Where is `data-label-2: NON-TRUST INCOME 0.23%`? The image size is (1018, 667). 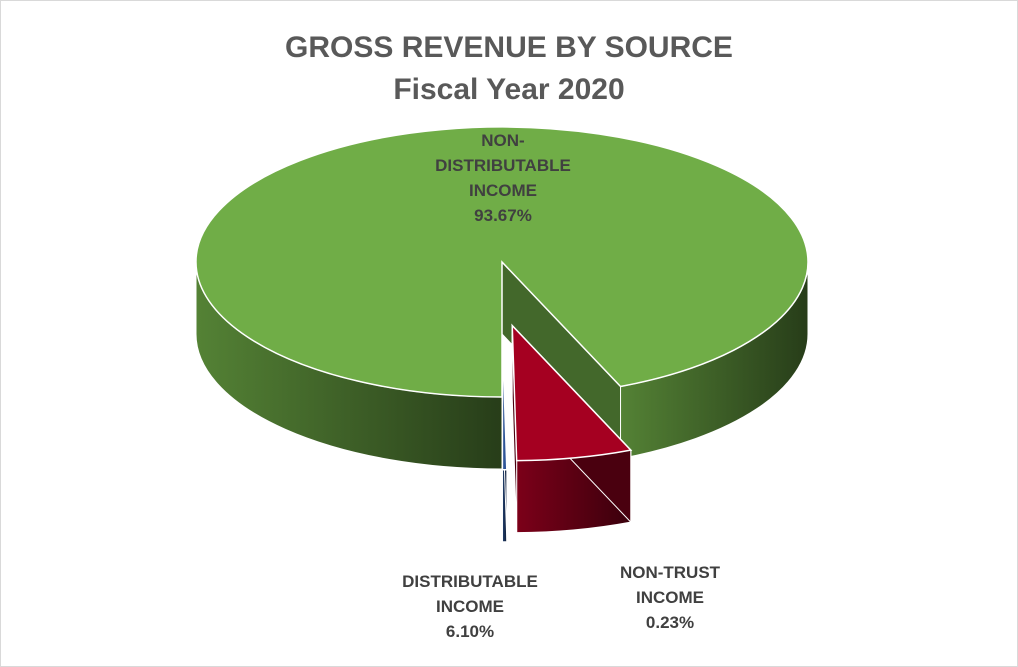
data-label-2: NON-TRUST INCOME 0.23% is located at coordinates (670, 597).